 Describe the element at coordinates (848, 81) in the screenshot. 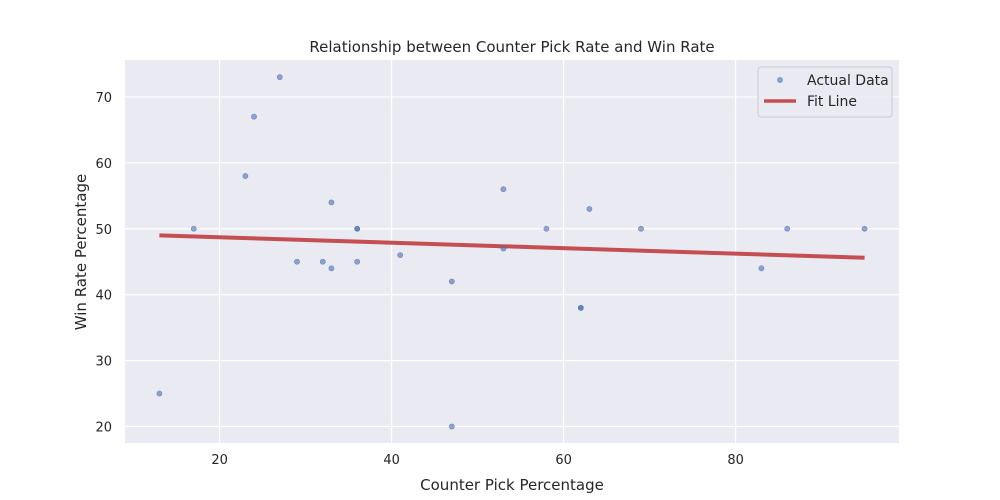

I see `legend-label-actual-data: Actual Data` at that location.